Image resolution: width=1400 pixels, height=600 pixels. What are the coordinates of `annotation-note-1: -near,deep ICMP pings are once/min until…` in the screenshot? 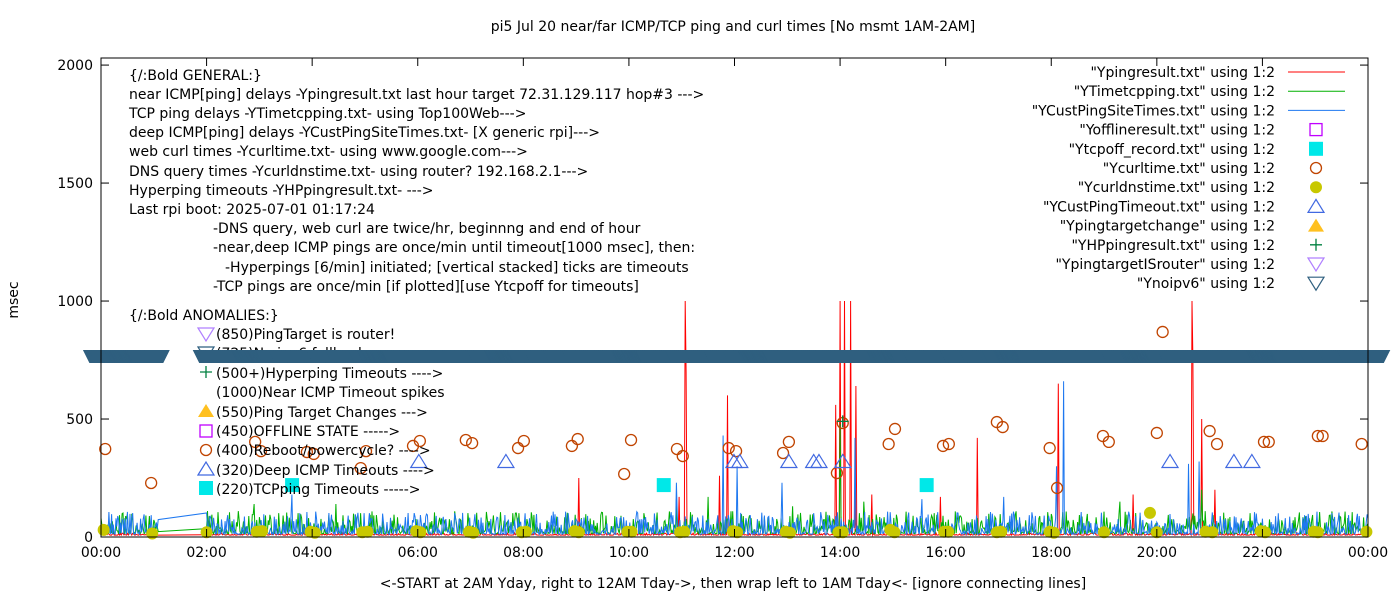 It's located at (454, 248).